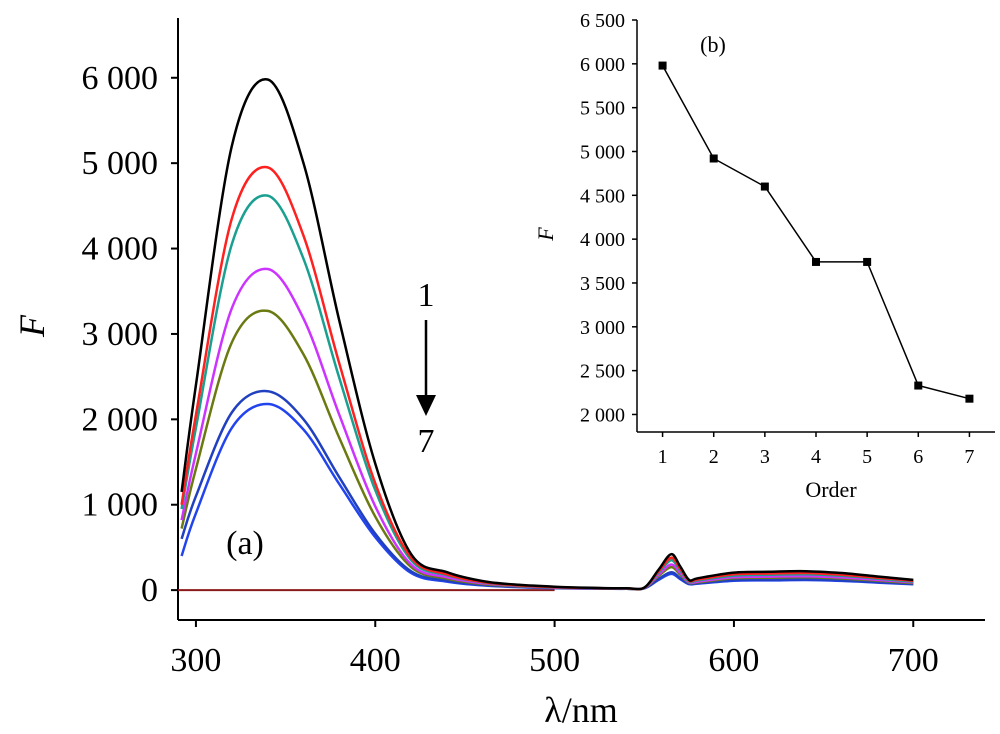  I want to click on annotation-arrow-head, so click(426, 405).